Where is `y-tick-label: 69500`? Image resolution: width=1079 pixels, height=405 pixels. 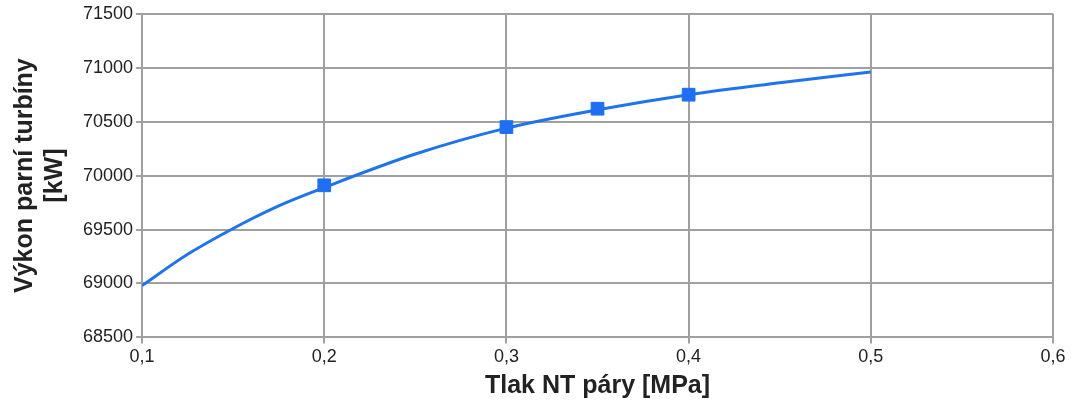
y-tick-label: 69500 is located at coordinates (108, 228).